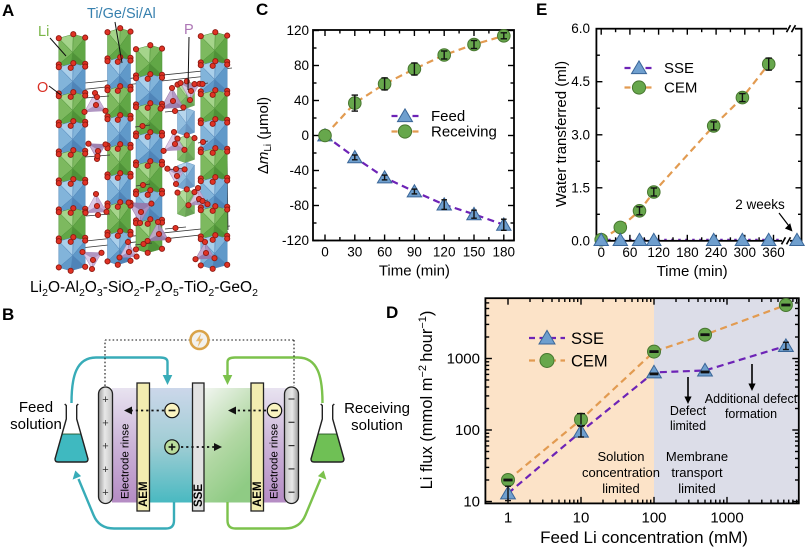 Image resolution: width=806 pixels, height=557 pixels. I want to click on svg-text: 30, so click(354, 252).